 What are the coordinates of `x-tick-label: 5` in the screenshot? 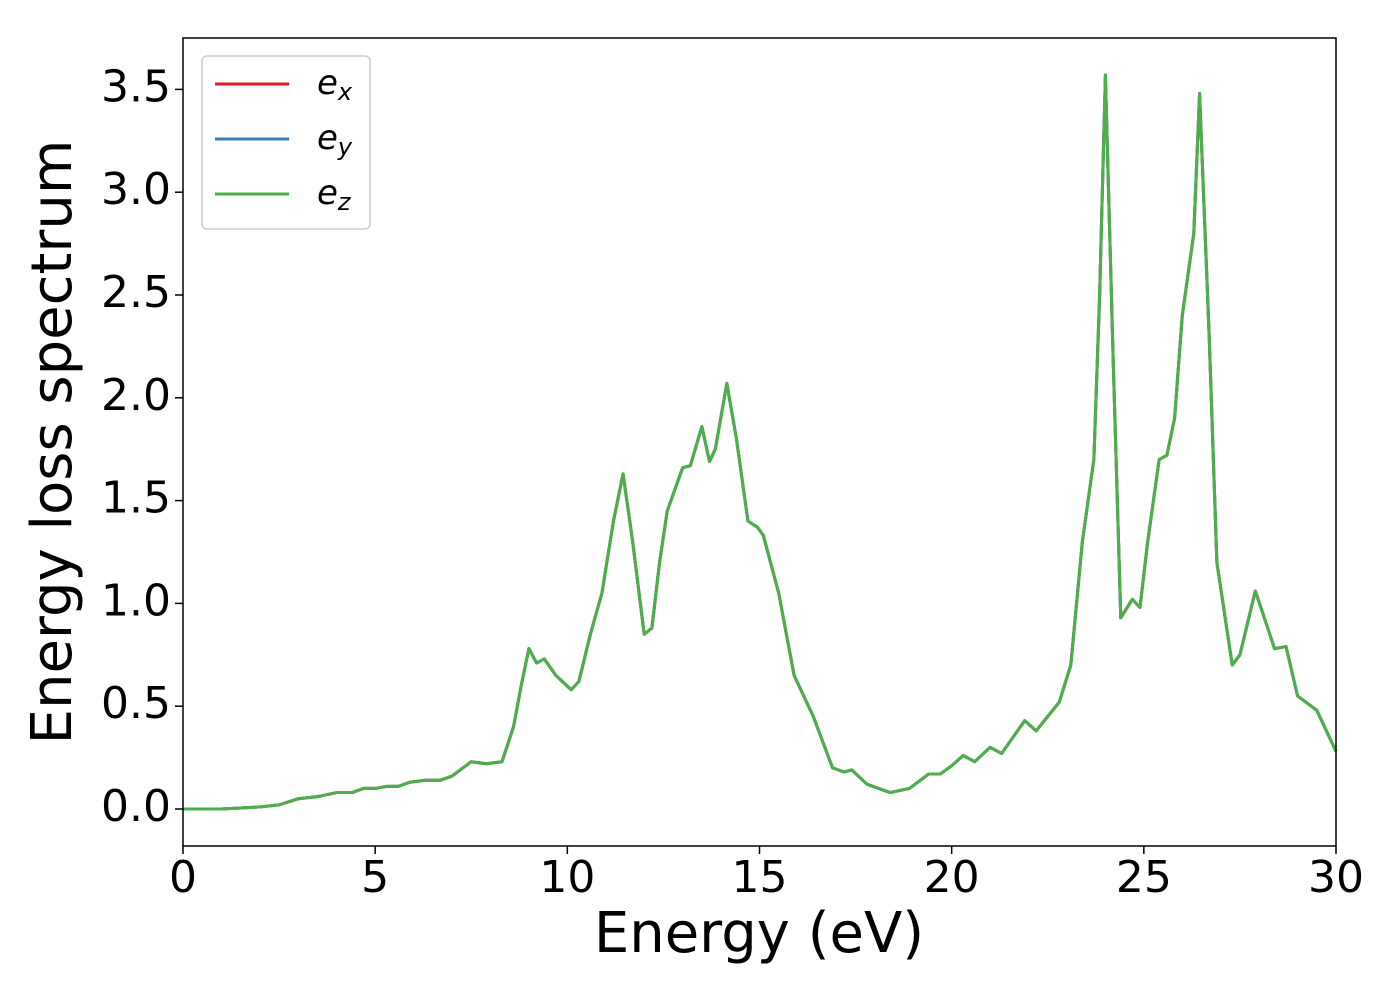 It's located at (375, 877).